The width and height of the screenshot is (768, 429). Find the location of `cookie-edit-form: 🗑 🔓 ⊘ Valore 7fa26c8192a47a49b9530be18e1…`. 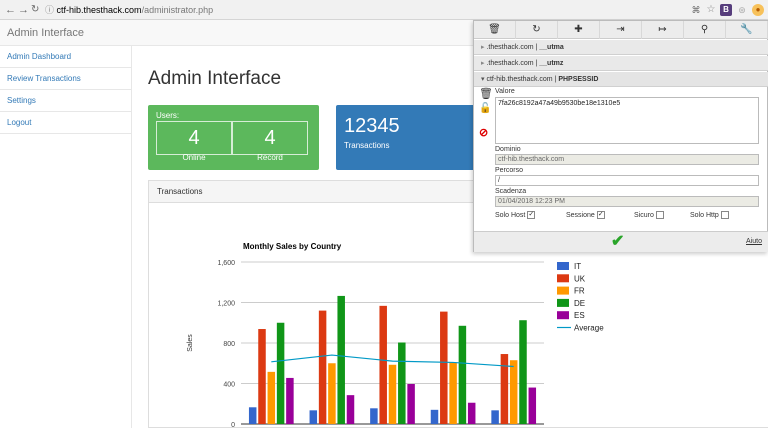

cookie-edit-form: 🗑 🔓 ⊘ Valore 7fa26c8192a47a49b9530be18e1… is located at coordinates (621, 157).